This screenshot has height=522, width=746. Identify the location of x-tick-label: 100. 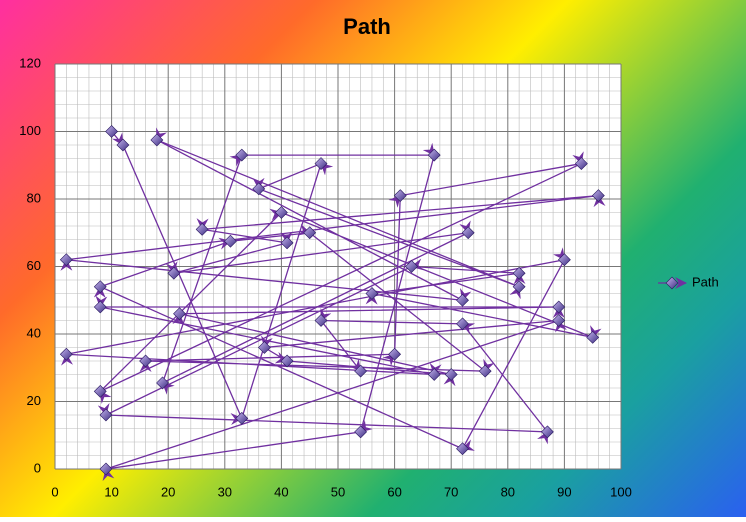
(621, 491).